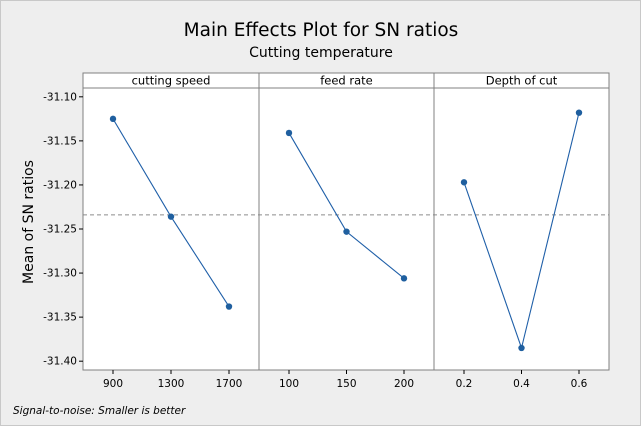 Image resolution: width=641 pixels, height=426 pixels. What do you see at coordinates (60, 318) in the screenshot?
I see `y-tick-label: -31.35` at bounding box center [60, 318].